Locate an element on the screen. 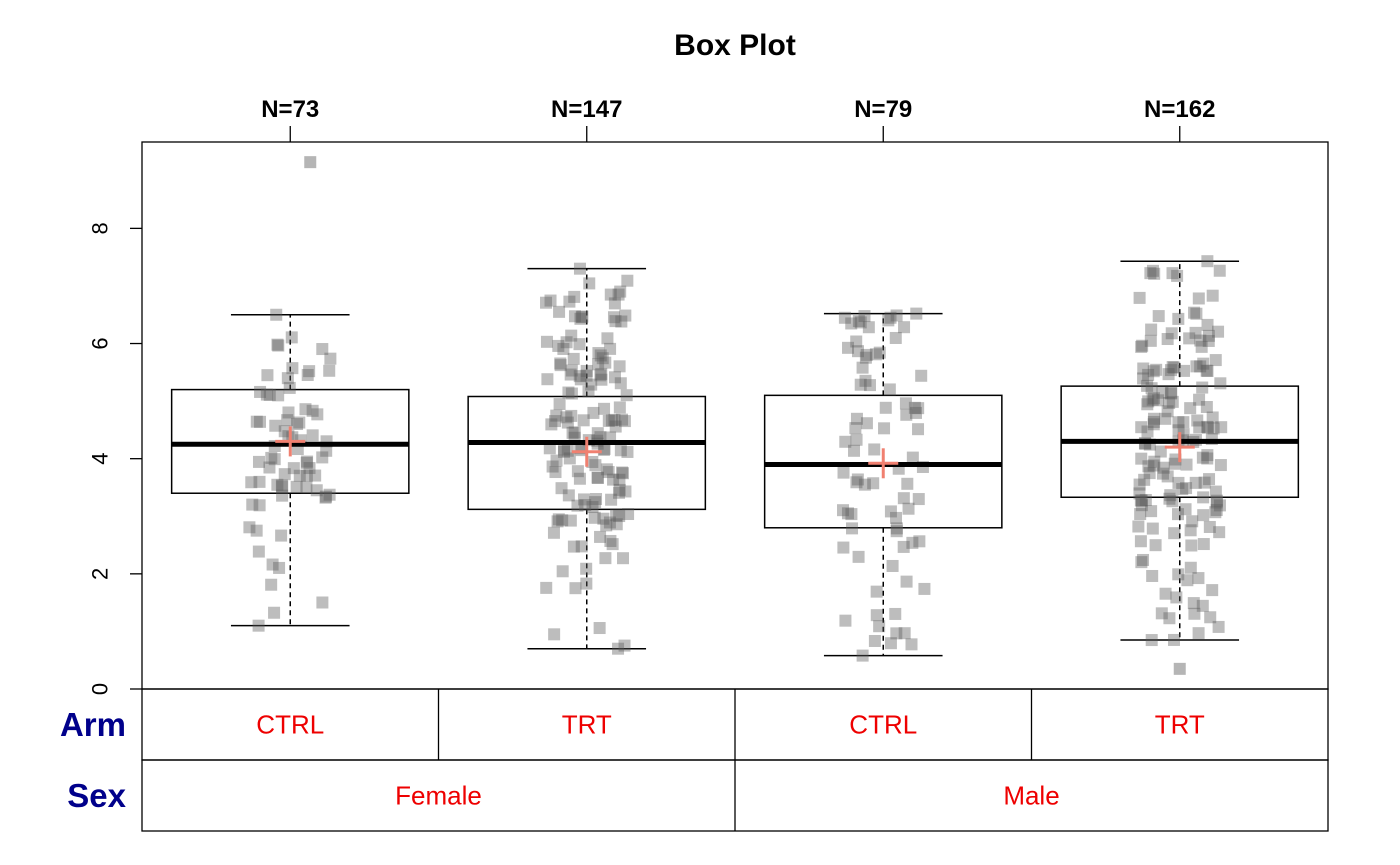  table-cell: Male is located at coordinates (1031, 796).